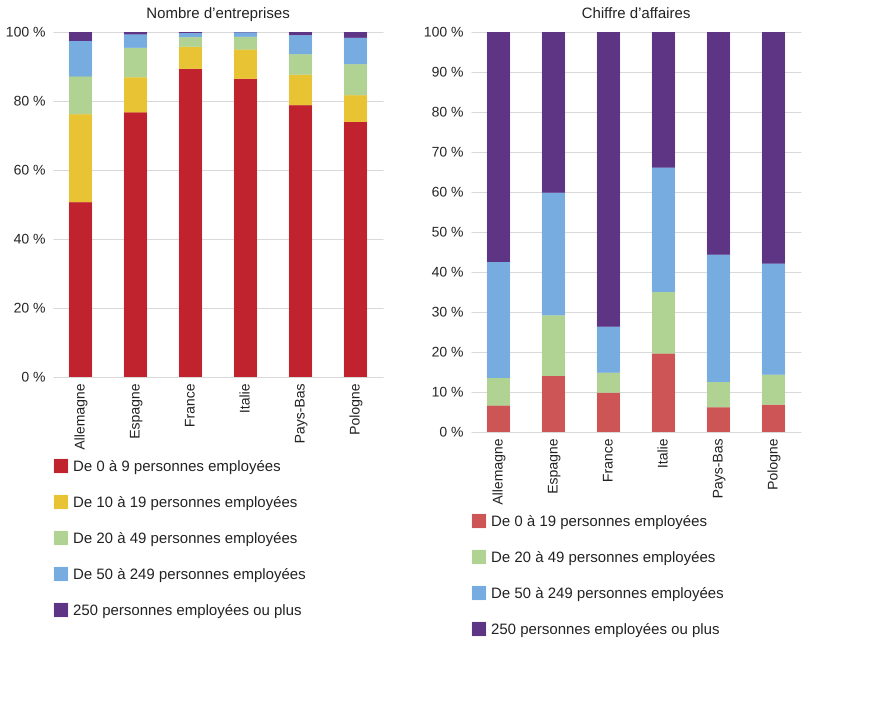 The width and height of the screenshot is (878, 704). I want to click on y-tick-label: 90 %, so click(448, 72).